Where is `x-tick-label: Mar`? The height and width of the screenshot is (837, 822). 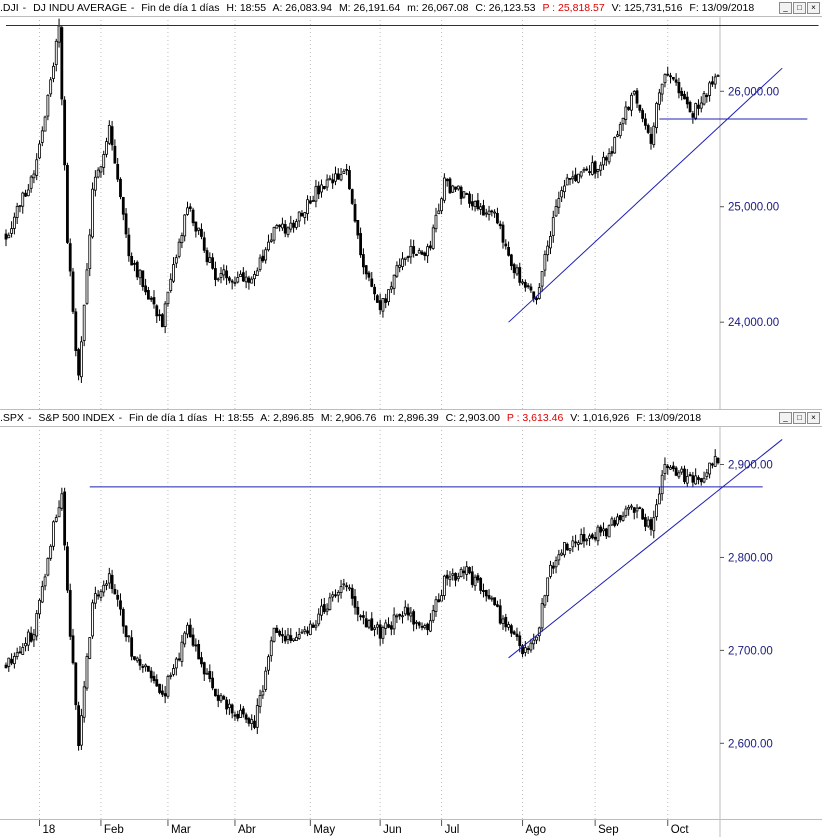 x-tick-label: Mar is located at coordinates (181, 830).